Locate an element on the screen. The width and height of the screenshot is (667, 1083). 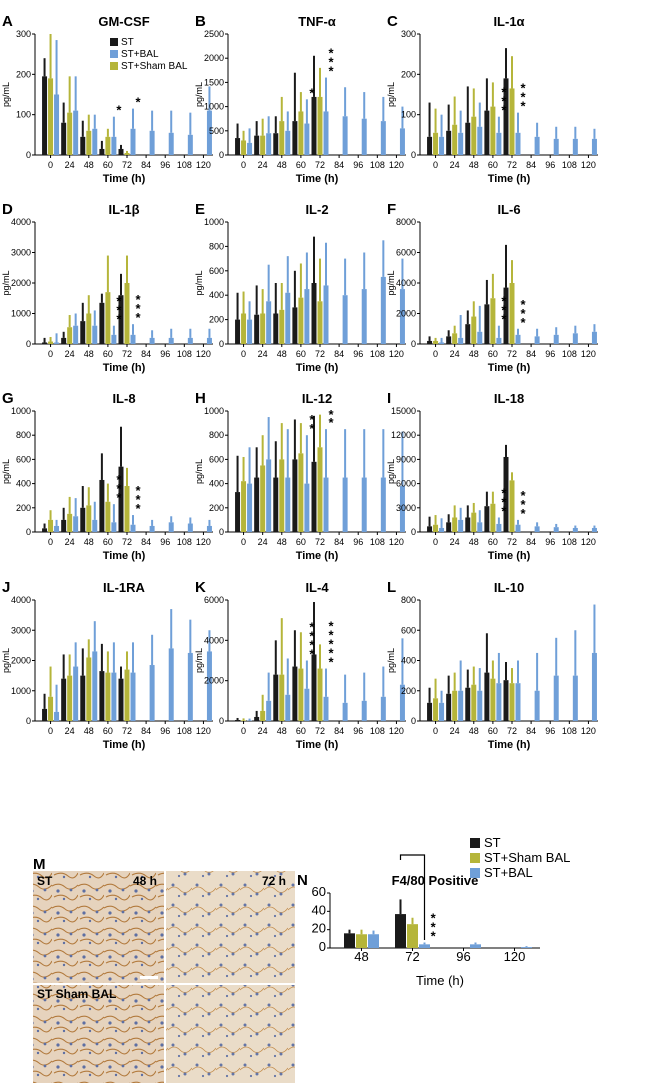
legend-swatch-bal is located at coordinates (114, 54).